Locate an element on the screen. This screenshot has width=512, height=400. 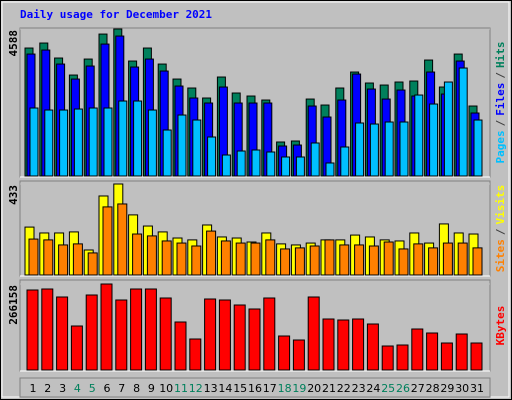
x-tick-label: 29 is located at coordinates (447, 388).